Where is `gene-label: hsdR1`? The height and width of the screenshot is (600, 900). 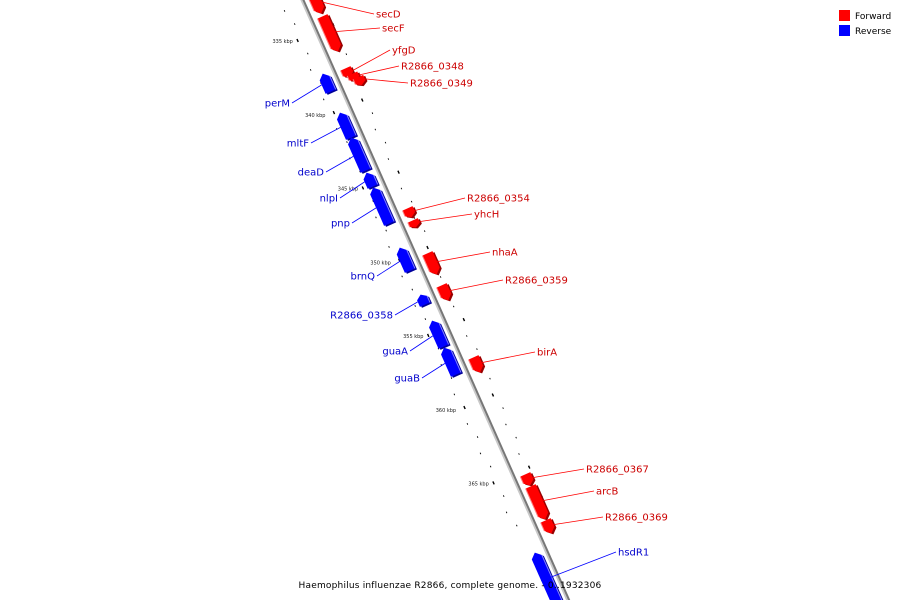 gene-label: hsdR1 is located at coordinates (633, 553).